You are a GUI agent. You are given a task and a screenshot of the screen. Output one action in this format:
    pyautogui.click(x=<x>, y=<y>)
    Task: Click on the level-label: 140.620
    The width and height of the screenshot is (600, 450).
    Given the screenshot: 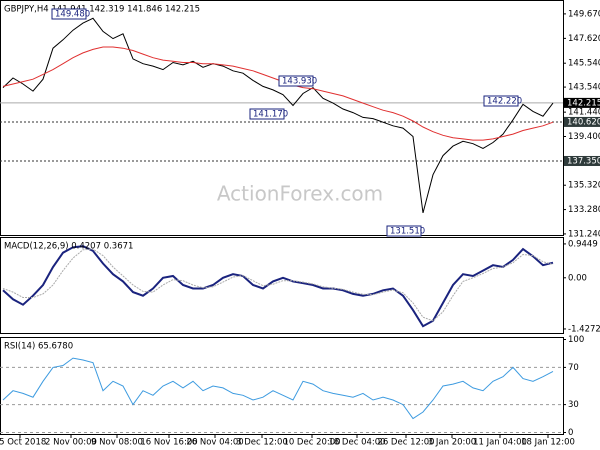 What is the action you would take?
    pyautogui.click(x=583, y=122)
    